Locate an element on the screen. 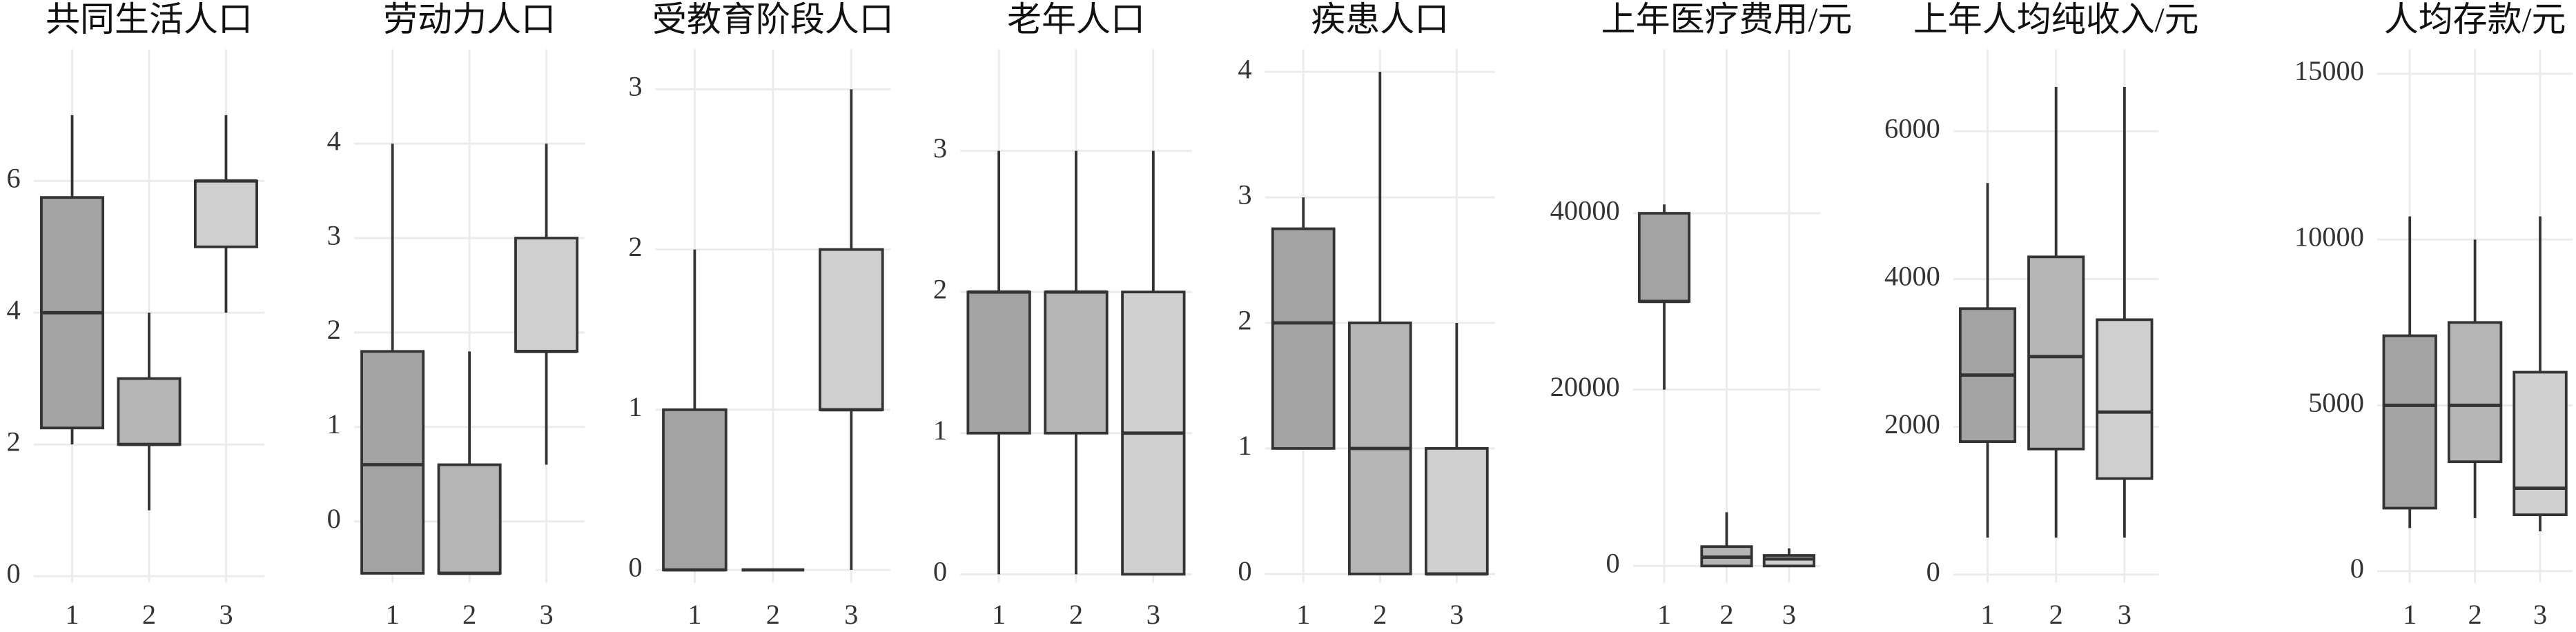 The image size is (2576, 632). y-tick-label: 2000 is located at coordinates (1912, 424).